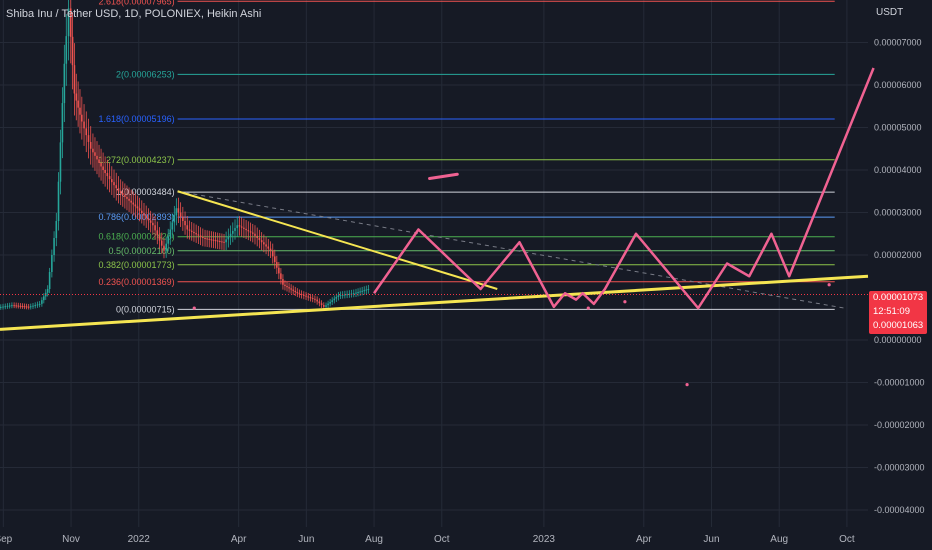  What do you see at coordinates (898, 325) in the screenshot?
I see `secondary-price-value: 0.00001063` at bounding box center [898, 325].